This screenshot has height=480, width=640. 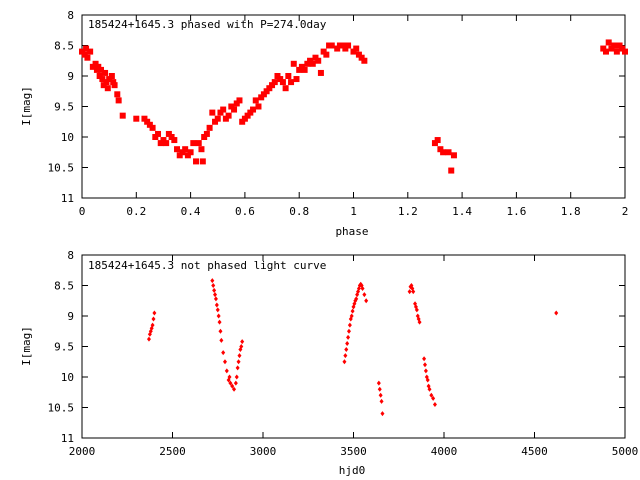 What do you see at coordinates (172, 451) in the screenshot?
I see `unphased-x-tick-label: 2500` at bounding box center [172, 451].